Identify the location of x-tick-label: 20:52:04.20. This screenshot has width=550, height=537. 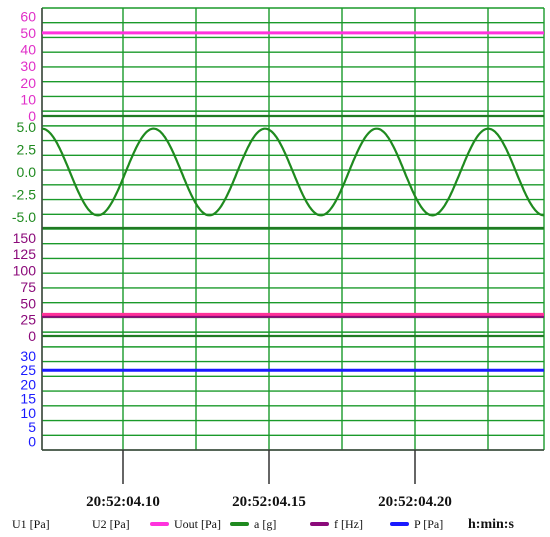
(415, 502).